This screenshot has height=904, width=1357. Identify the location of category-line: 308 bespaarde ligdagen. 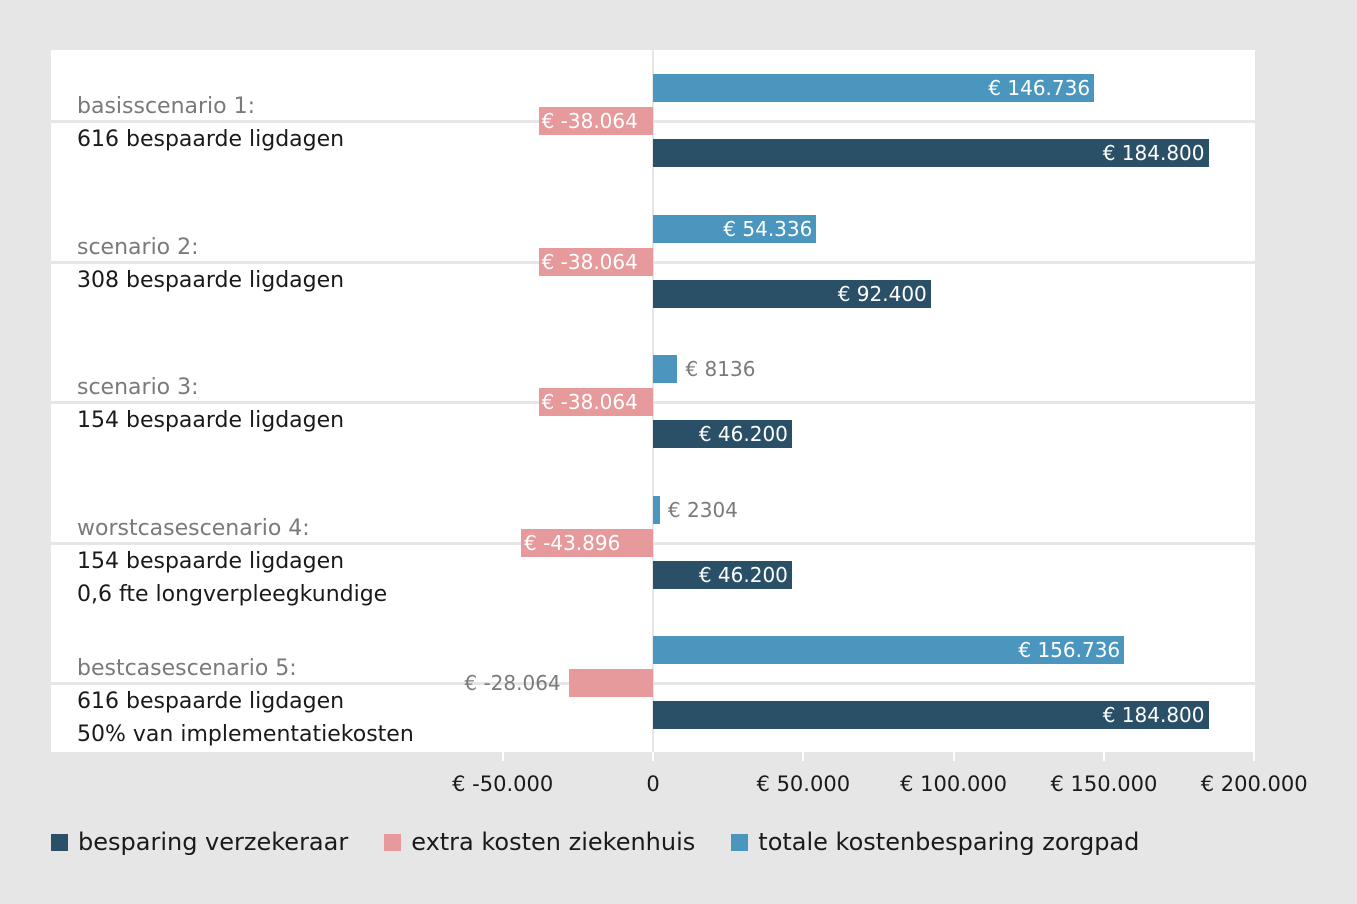
(211, 280).